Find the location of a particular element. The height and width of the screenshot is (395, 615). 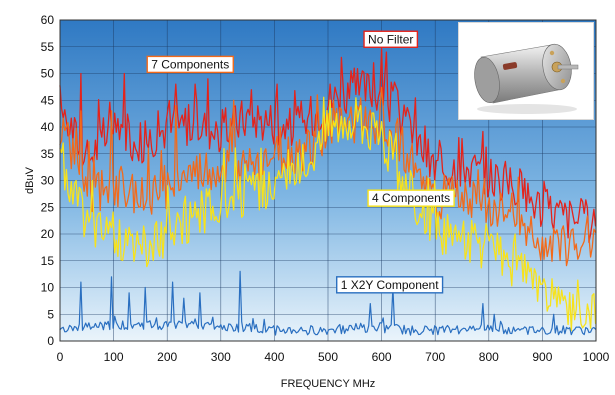

dc-motor-icon is located at coordinates (526, 78).